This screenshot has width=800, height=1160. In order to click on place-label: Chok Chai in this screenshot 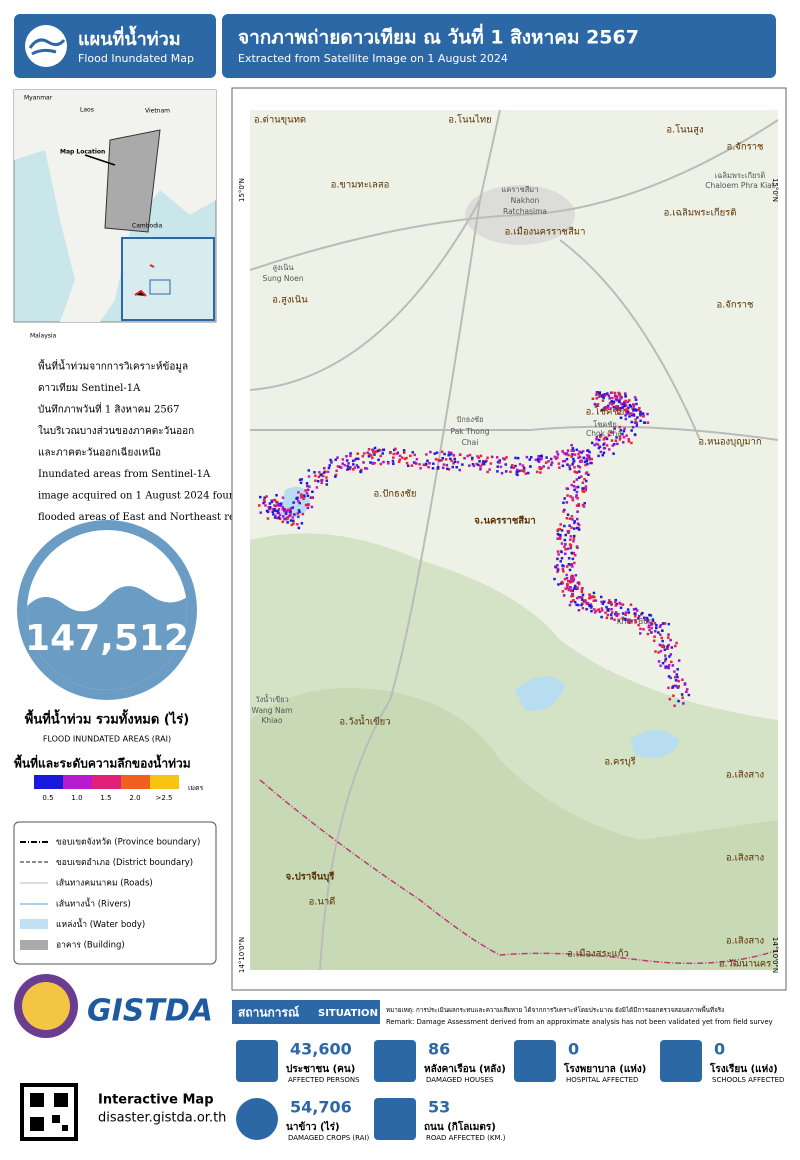, I will do `click(605, 433)`.